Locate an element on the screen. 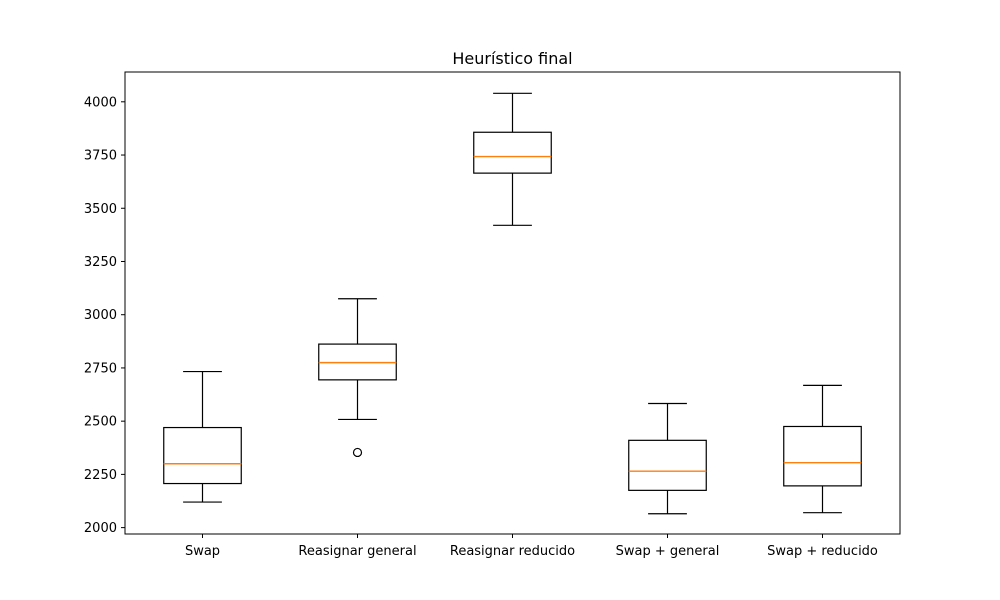  y-tick-label: 3500 is located at coordinates (100, 209).